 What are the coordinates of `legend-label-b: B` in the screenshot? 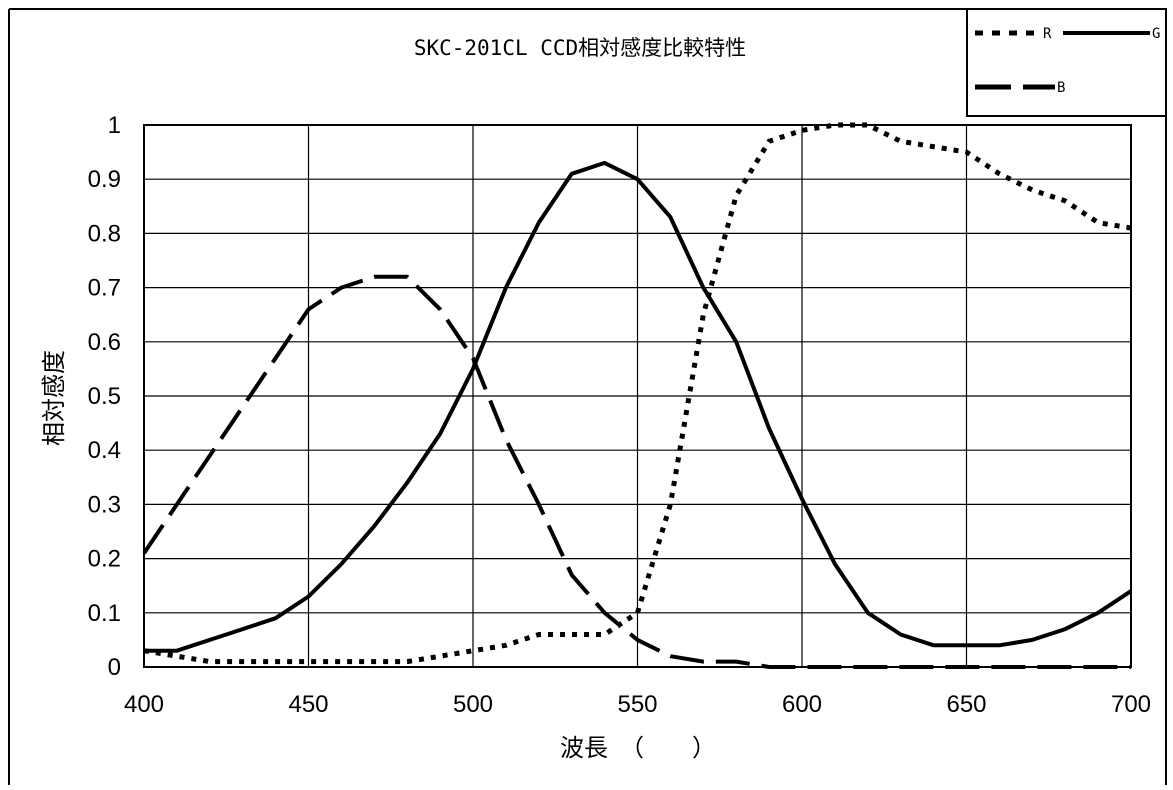 It's located at (1061, 88).